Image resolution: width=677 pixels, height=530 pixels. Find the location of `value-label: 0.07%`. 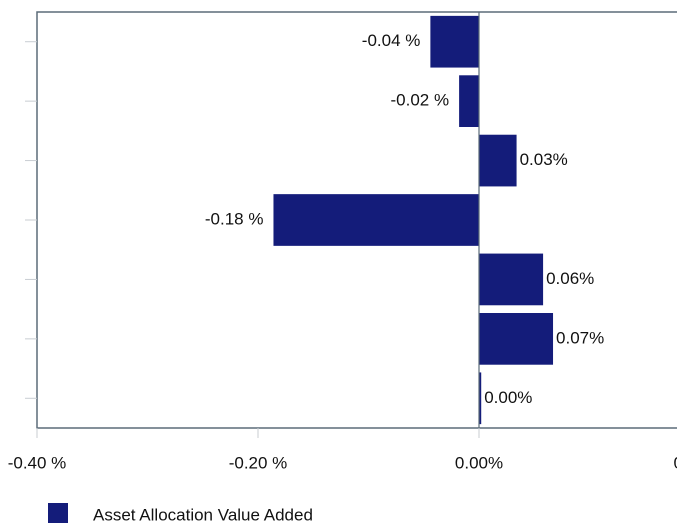

value-label: 0.07% is located at coordinates (580, 337).